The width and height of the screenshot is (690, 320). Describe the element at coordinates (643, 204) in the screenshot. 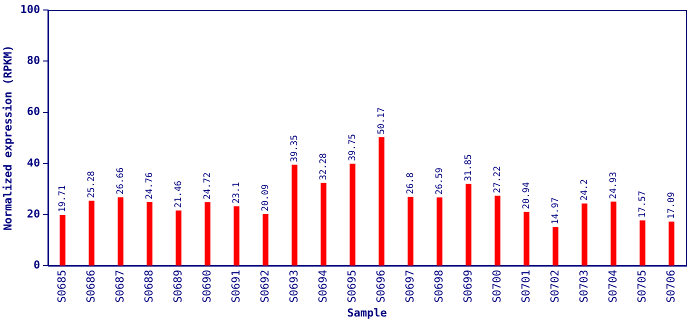

I see `data-label: 17.57` at that location.